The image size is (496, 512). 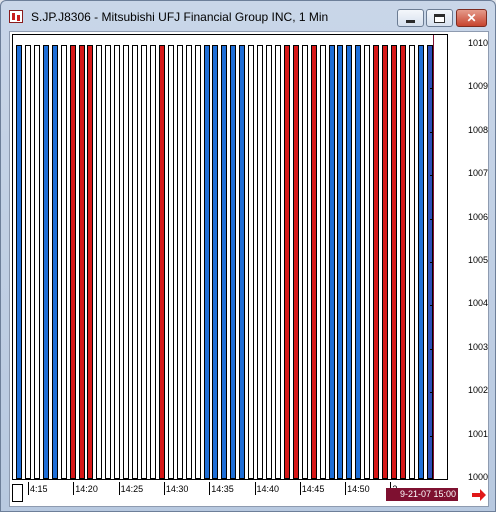 What do you see at coordinates (479, 495) in the screenshot?
I see `red-arrow-right-icon` at bounding box center [479, 495].